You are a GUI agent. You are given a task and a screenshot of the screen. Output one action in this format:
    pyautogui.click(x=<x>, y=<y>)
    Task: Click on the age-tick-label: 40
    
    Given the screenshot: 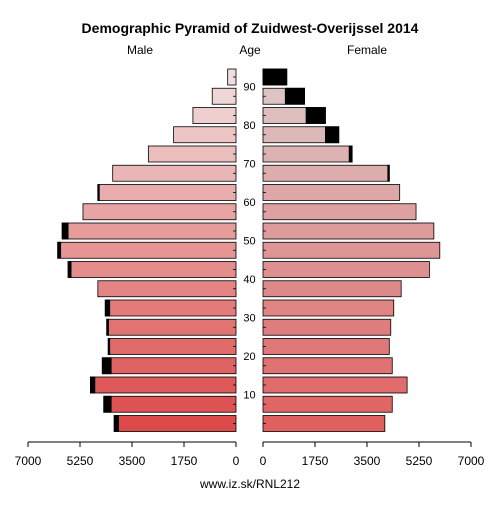 What is the action you would take?
    pyautogui.click(x=249, y=280)
    